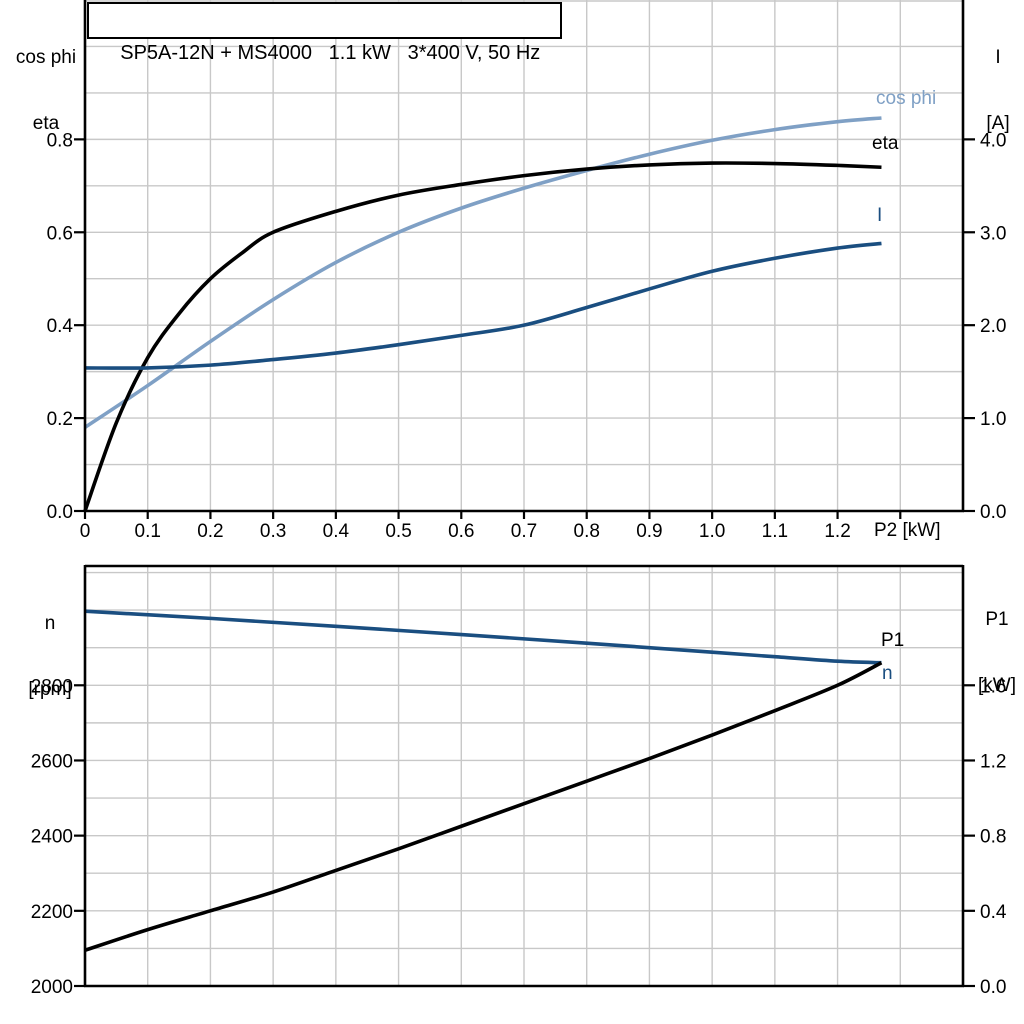 This screenshot has height=1024, width=1024. Describe the element at coordinates (998, 91) in the screenshot. I see `top-right-axis-label: I [A]` at that location.